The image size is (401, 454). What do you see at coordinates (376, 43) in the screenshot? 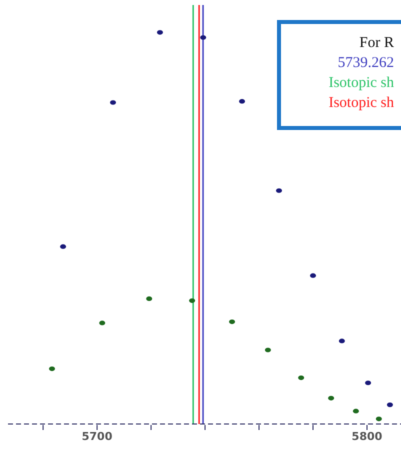
I see `annotation: For R` at bounding box center [376, 43].